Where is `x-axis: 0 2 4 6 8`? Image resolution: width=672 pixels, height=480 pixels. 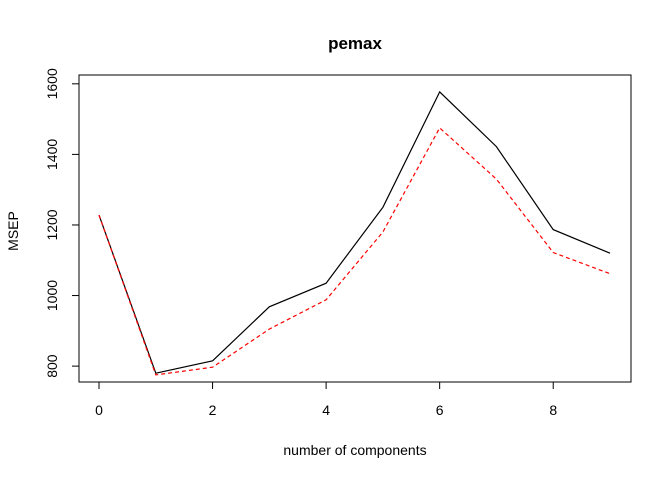 x-axis: 0 2 4 6 8 is located at coordinates (326, 399).